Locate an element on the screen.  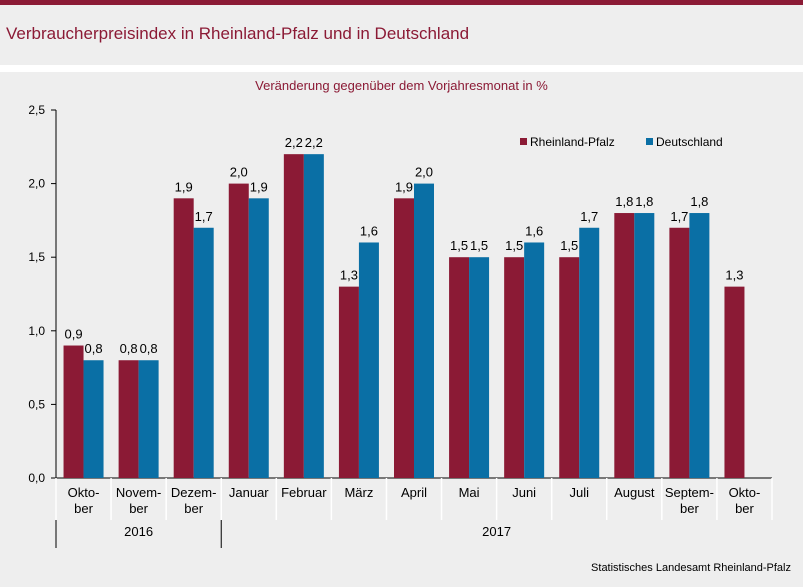
year-group-label: 2016 is located at coordinates (138, 531).